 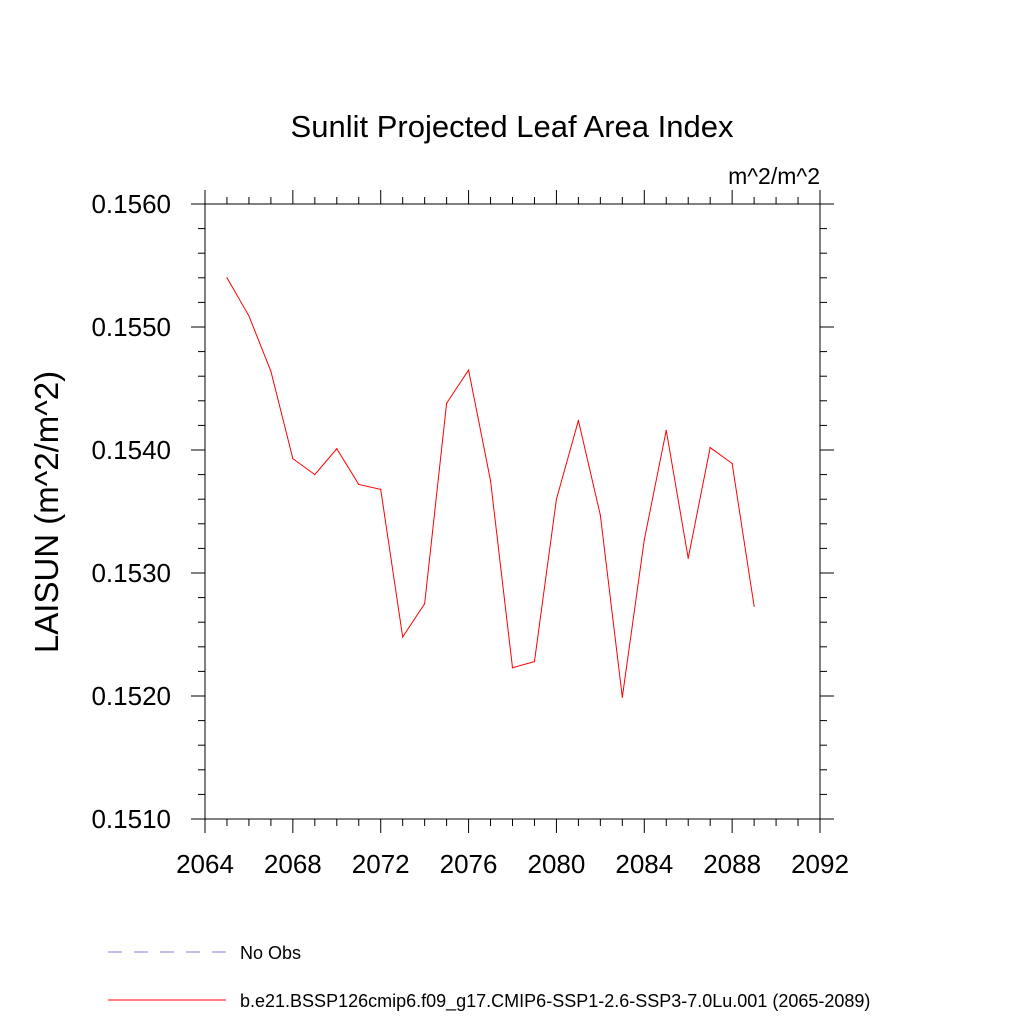 What do you see at coordinates (820, 864) in the screenshot?
I see `x-tick-label: 2092` at bounding box center [820, 864].